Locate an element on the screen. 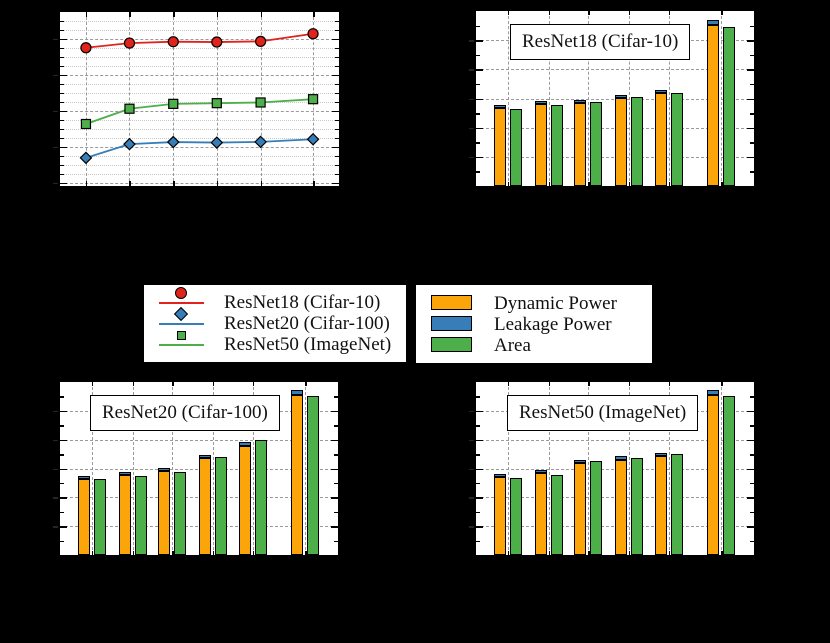 This screenshot has height=643, width=830. legend-item-label: Area is located at coordinates (512, 345).